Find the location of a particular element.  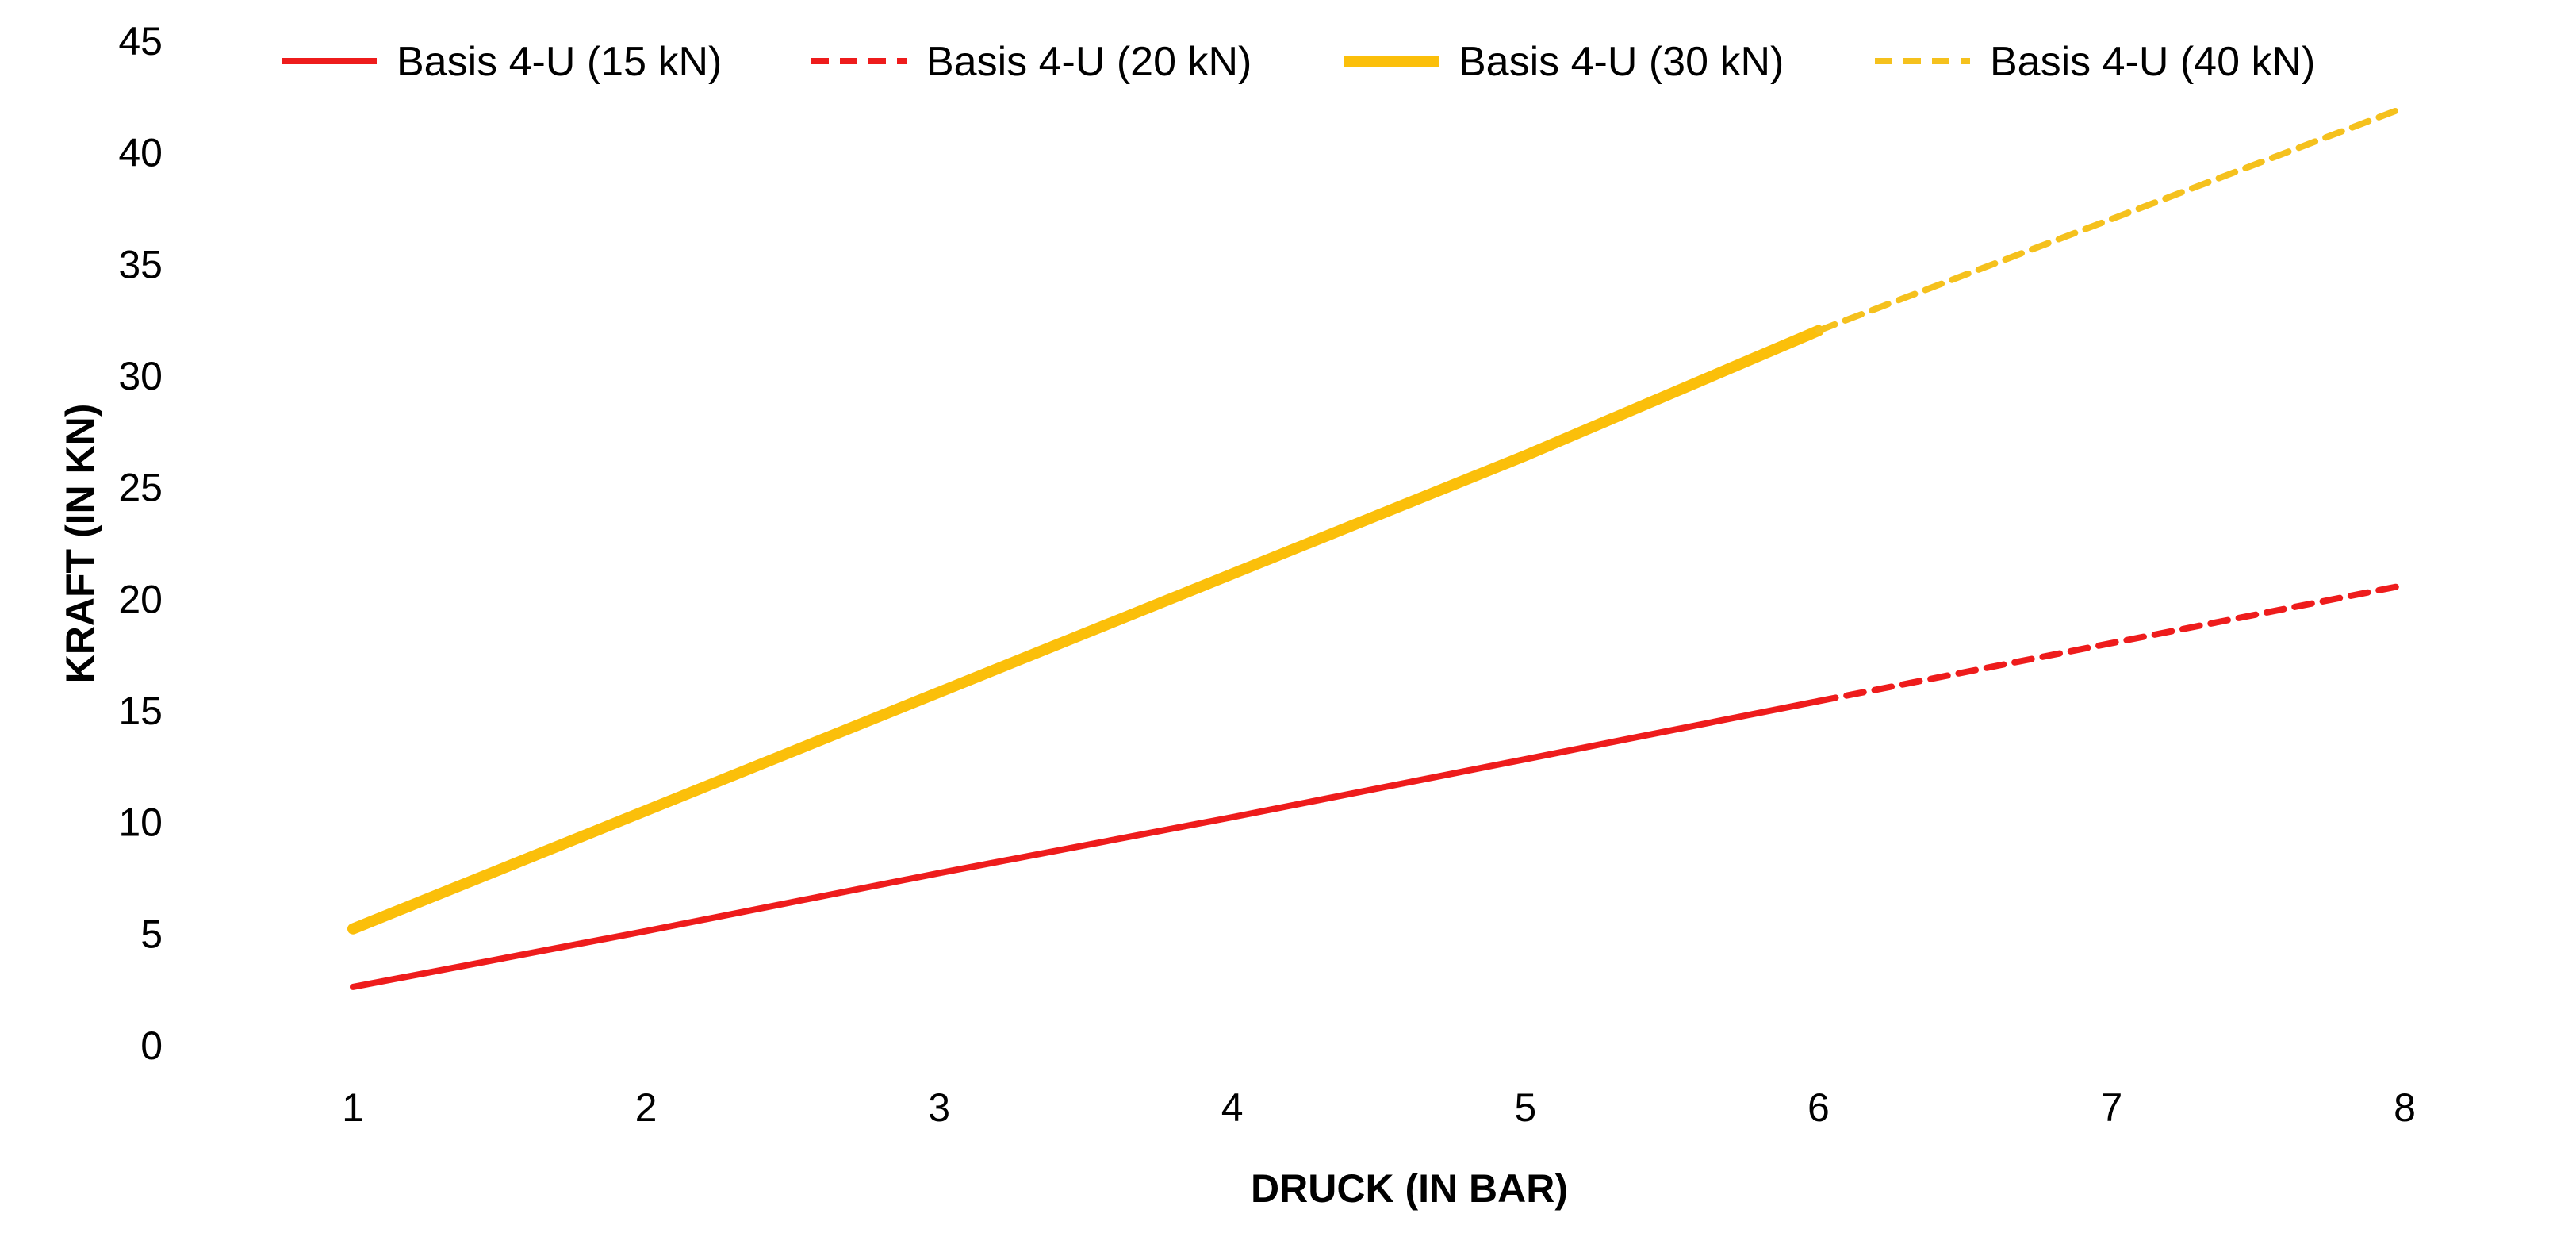

y-tick-label: 15 is located at coordinates (141, 711).